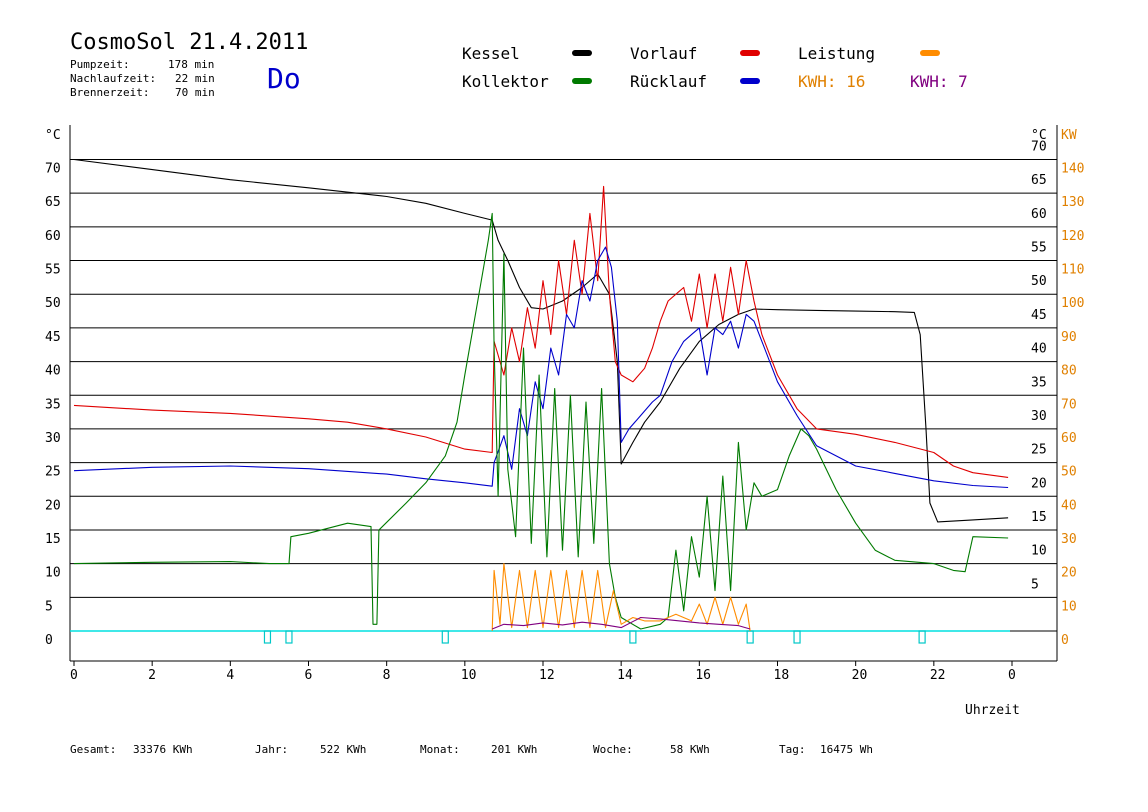 Image resolution: width=1148 pixels, height=812 pixels. What do you see at coordinates (1039, 281) in the screenshot?
I see `y-tick-label-right-temp: 50` at bounding box center [1039, 281].